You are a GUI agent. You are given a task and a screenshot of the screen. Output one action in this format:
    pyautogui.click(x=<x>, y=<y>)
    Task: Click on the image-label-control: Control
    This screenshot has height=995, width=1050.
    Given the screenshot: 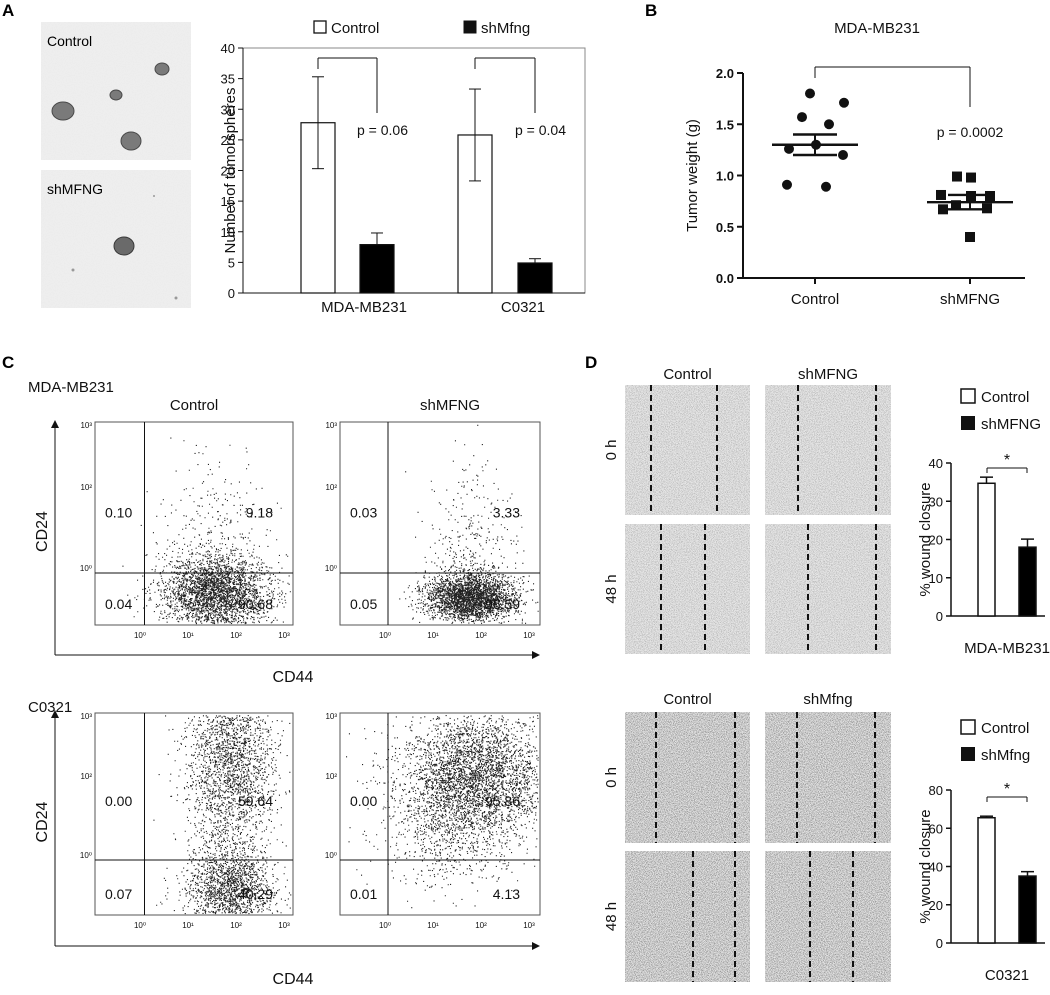 What is the action you would take?
    pyautogui.click(x=69, y=41)
    